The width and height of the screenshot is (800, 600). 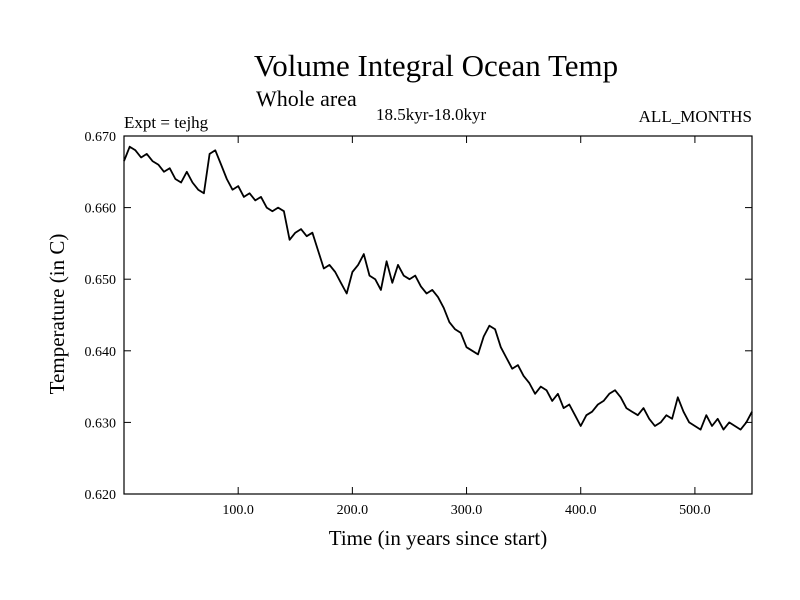 I want to click on y-tick-label: 0.640, so click(x=101, y=352).